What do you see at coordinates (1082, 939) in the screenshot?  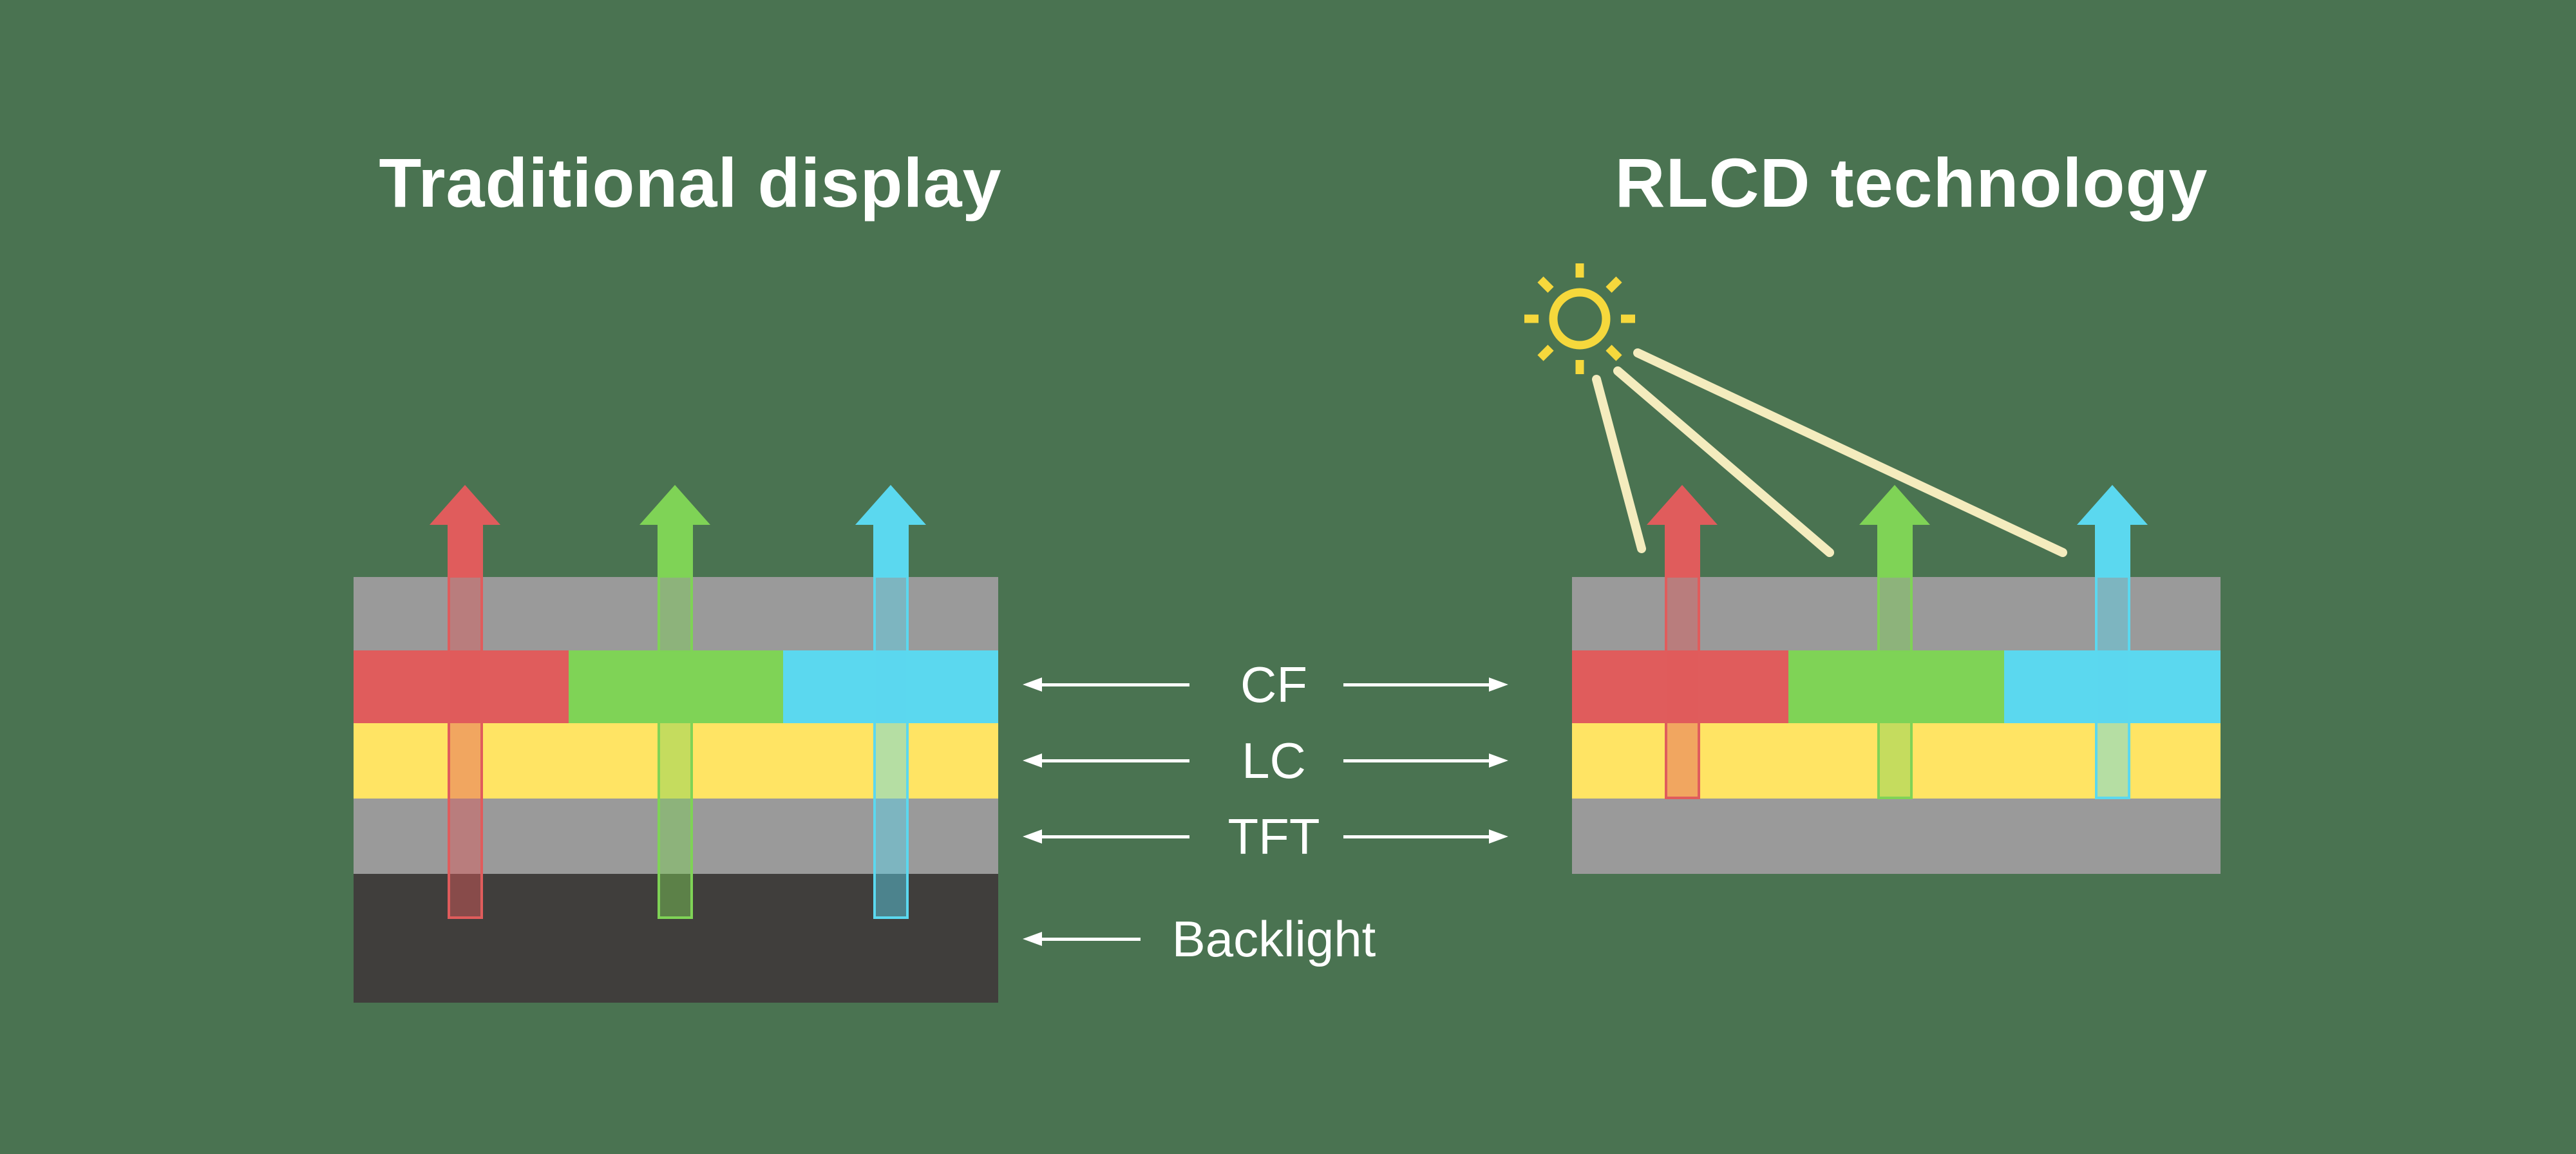 I see `backlight-pointer-arrow-left` at bounding box center [1082, 939].